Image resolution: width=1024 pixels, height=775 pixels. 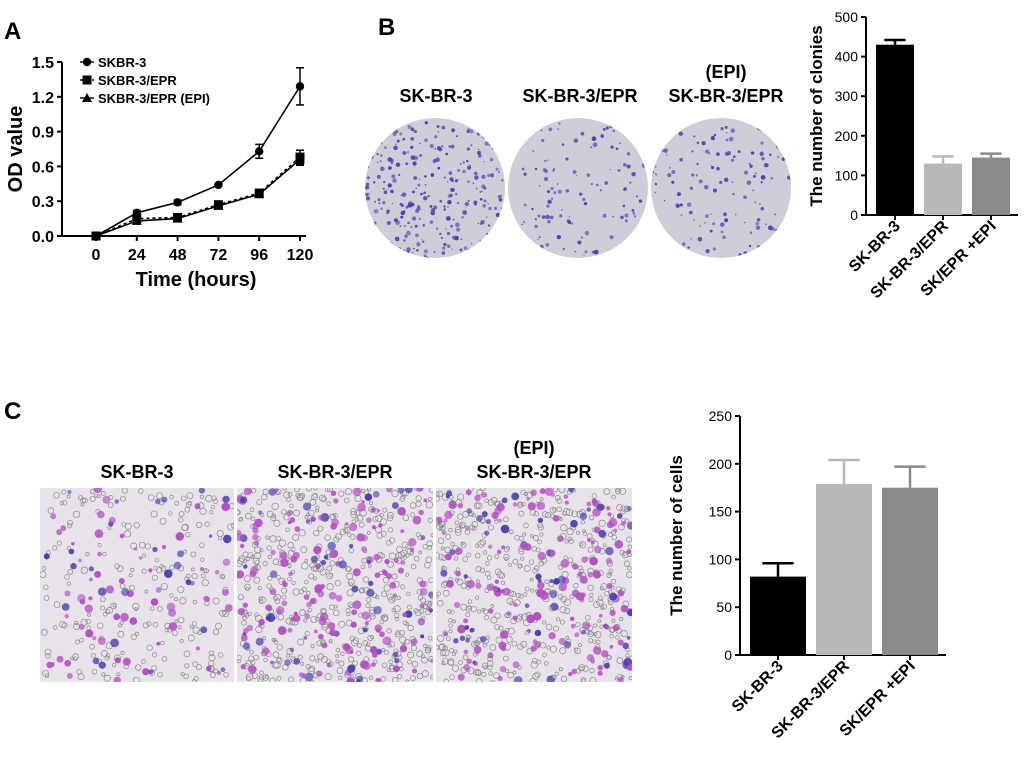 I want to click on cell-stain-image, so click(x=335, y=585).